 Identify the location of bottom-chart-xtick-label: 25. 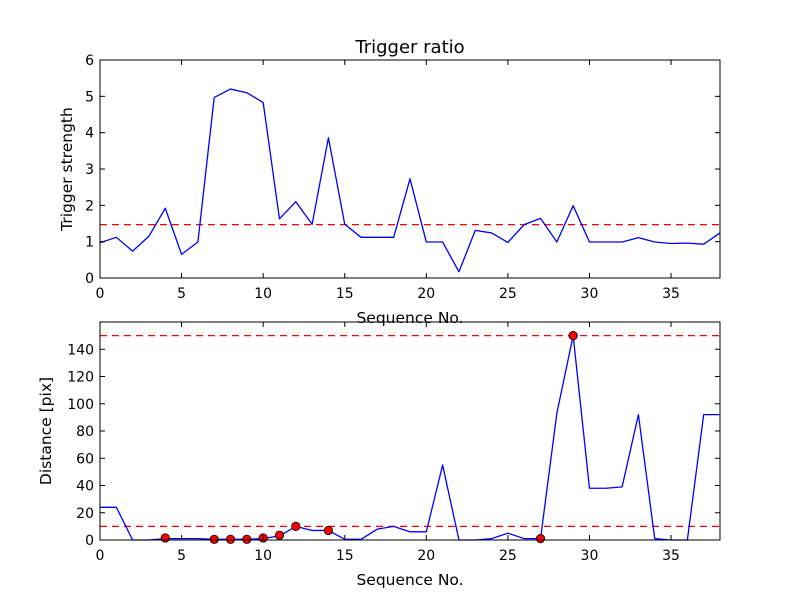
(508, 556).